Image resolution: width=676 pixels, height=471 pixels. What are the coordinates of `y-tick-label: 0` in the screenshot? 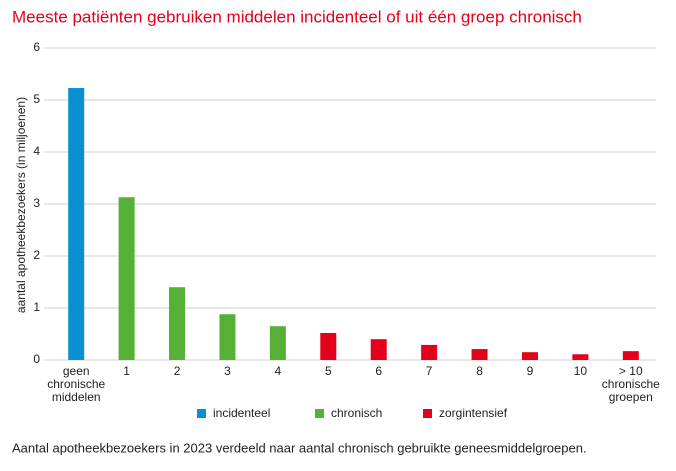 It's located at (36, 359).